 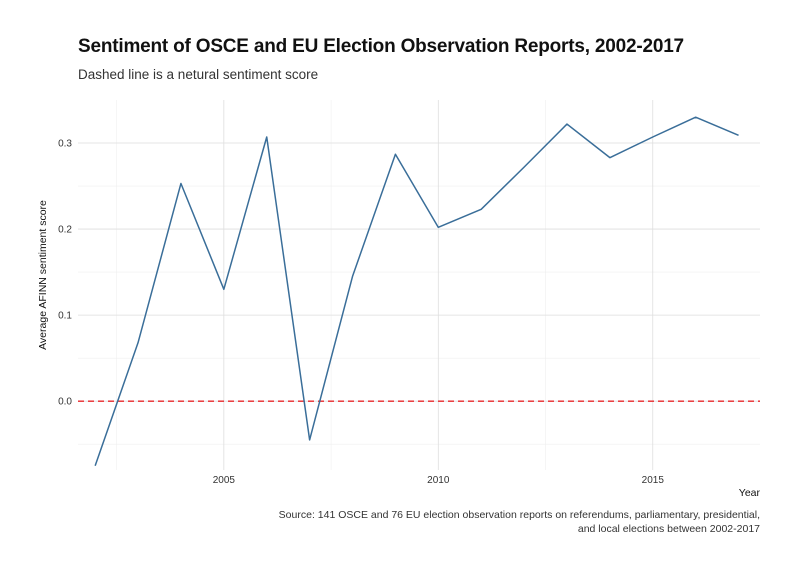 What do you see at coordinates (65, 402) in the screenshot?
I see `y-tick-label: 0.0` at bounding box center [65, 402].